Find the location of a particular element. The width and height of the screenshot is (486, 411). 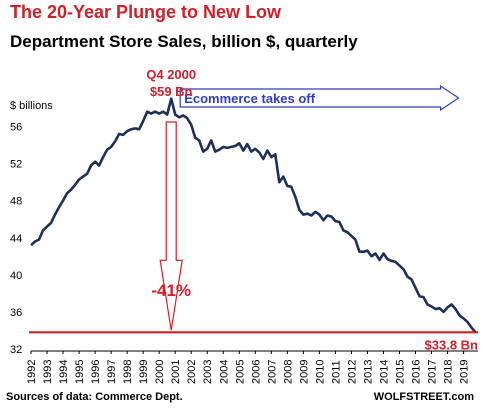

x-tick-label: 2014 is located at coordinates (384, 372).